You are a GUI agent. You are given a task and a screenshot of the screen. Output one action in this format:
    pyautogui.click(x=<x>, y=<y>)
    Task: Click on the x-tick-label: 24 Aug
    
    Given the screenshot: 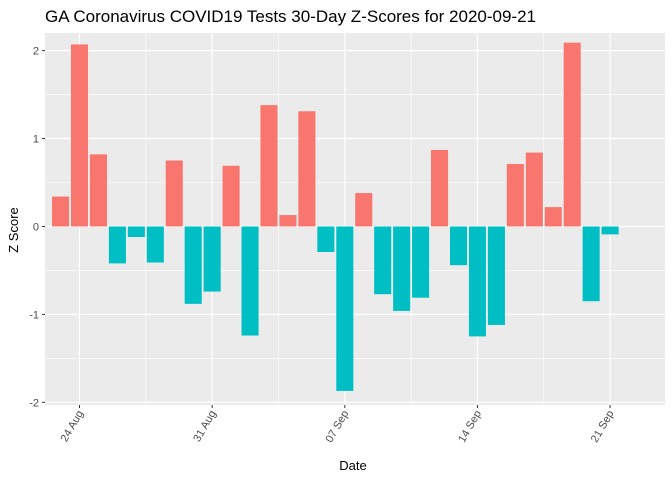 What is the action you would take?
    pyautogui.click(x=73, y=427)
    